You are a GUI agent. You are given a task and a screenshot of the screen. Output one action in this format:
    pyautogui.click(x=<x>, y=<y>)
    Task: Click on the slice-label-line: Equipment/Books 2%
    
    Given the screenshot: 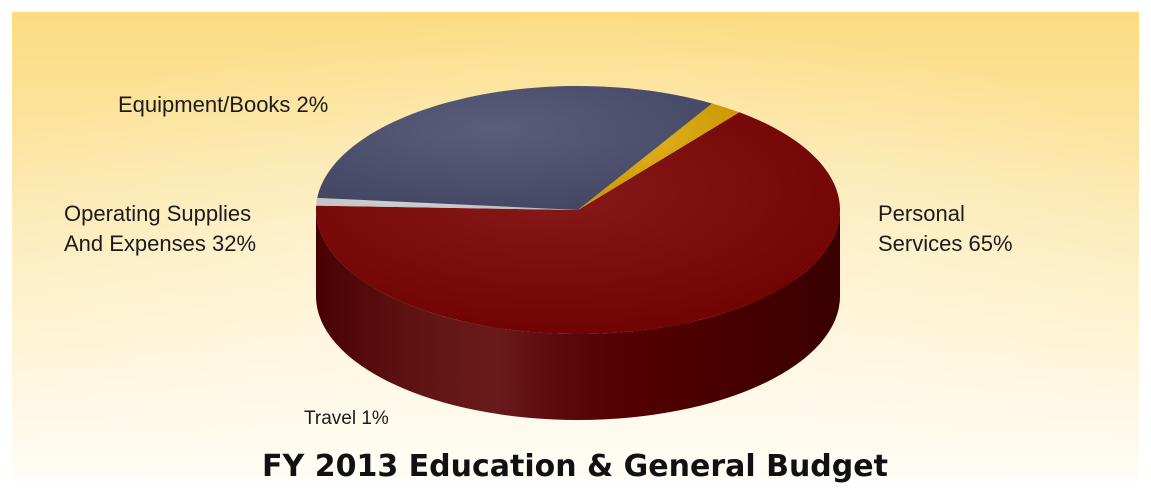 What is the action you would take?
    pyautogui.click(x=223, y=104)
    